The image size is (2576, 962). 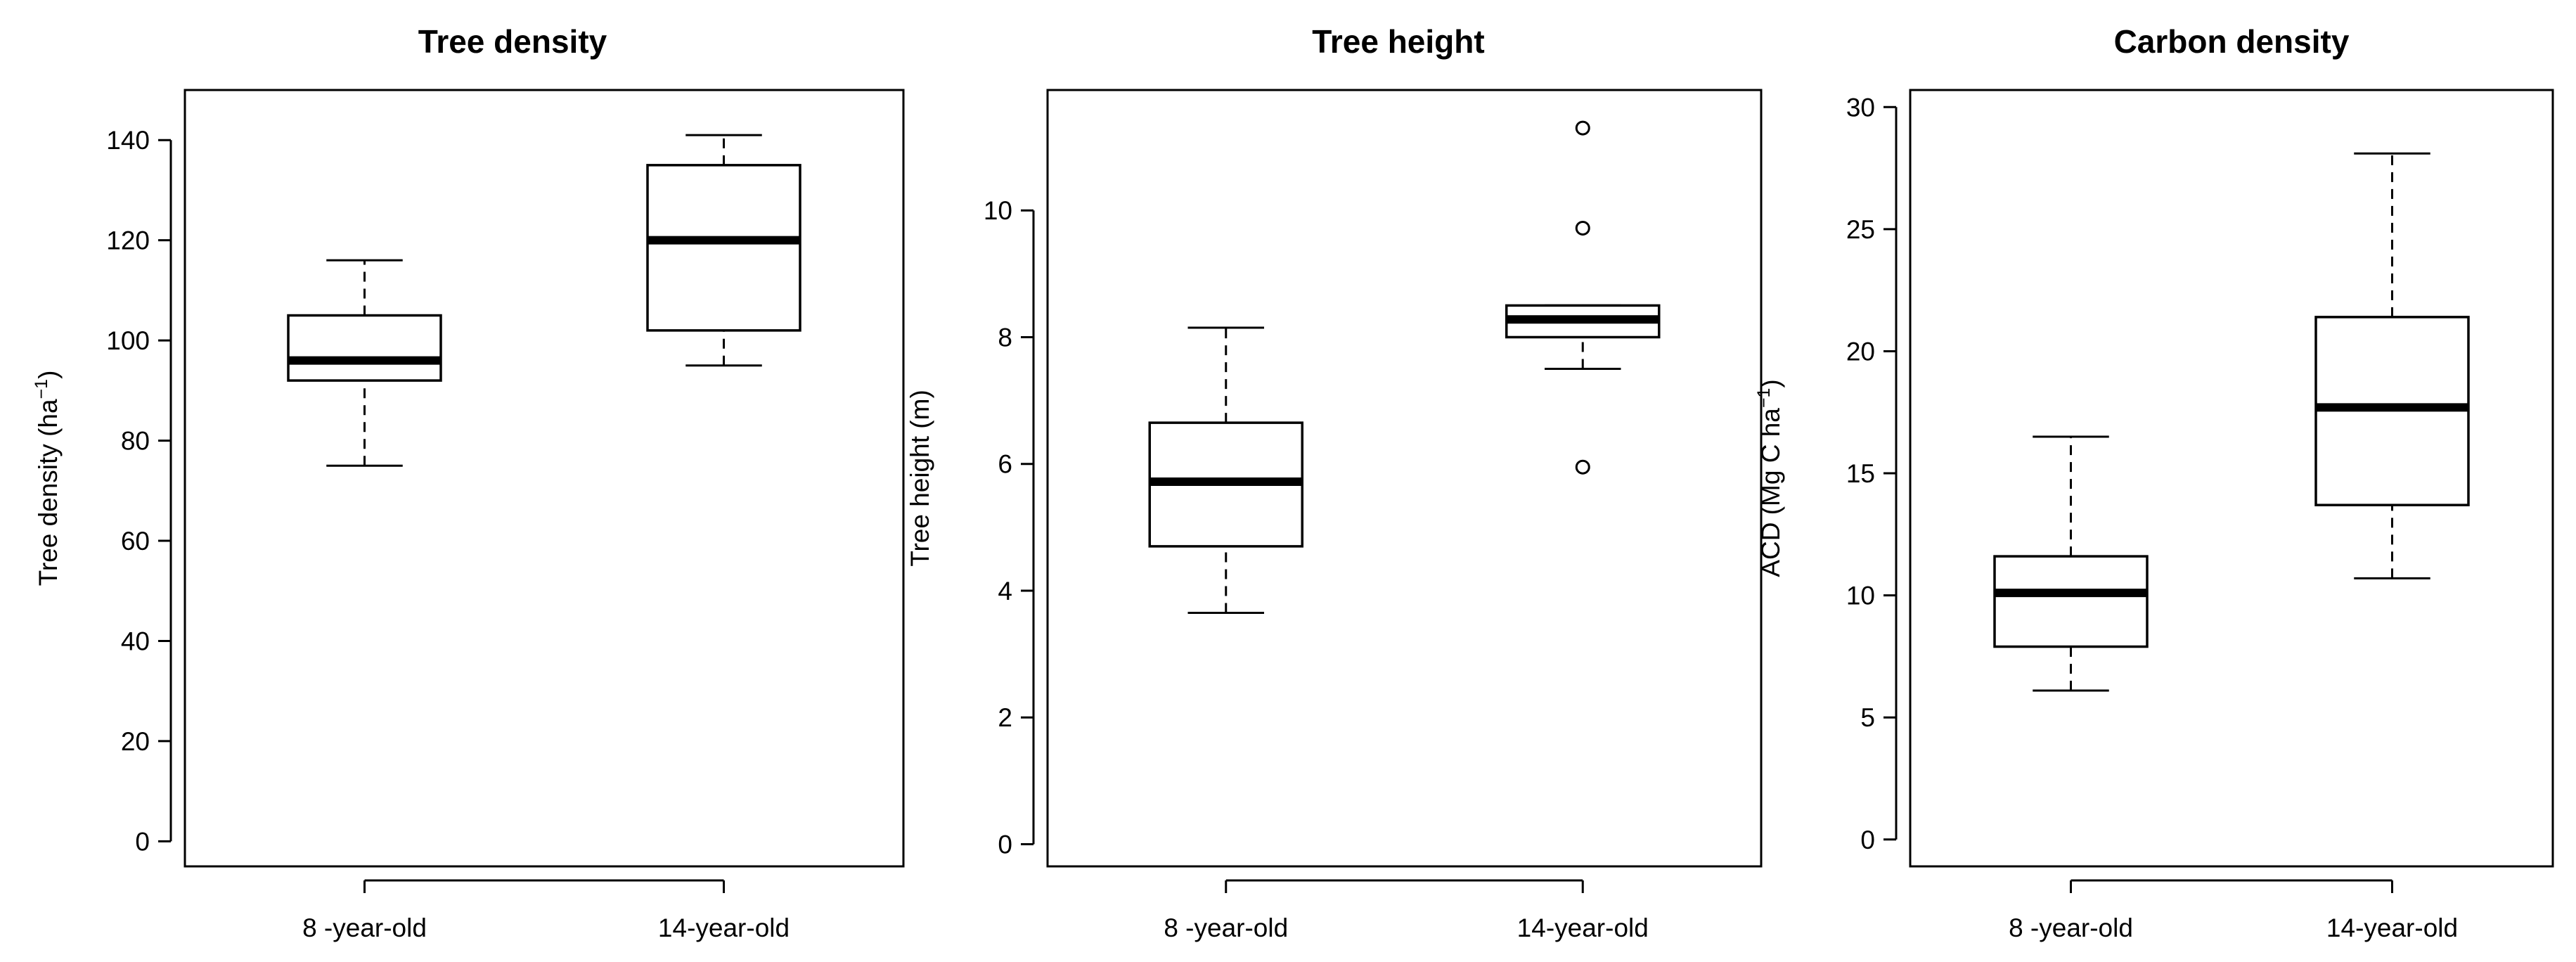 What do you see at coordinates (1860, 107) in the screenshot?
I see `y-tick-label: 30` at bounding box center [1860, 107].